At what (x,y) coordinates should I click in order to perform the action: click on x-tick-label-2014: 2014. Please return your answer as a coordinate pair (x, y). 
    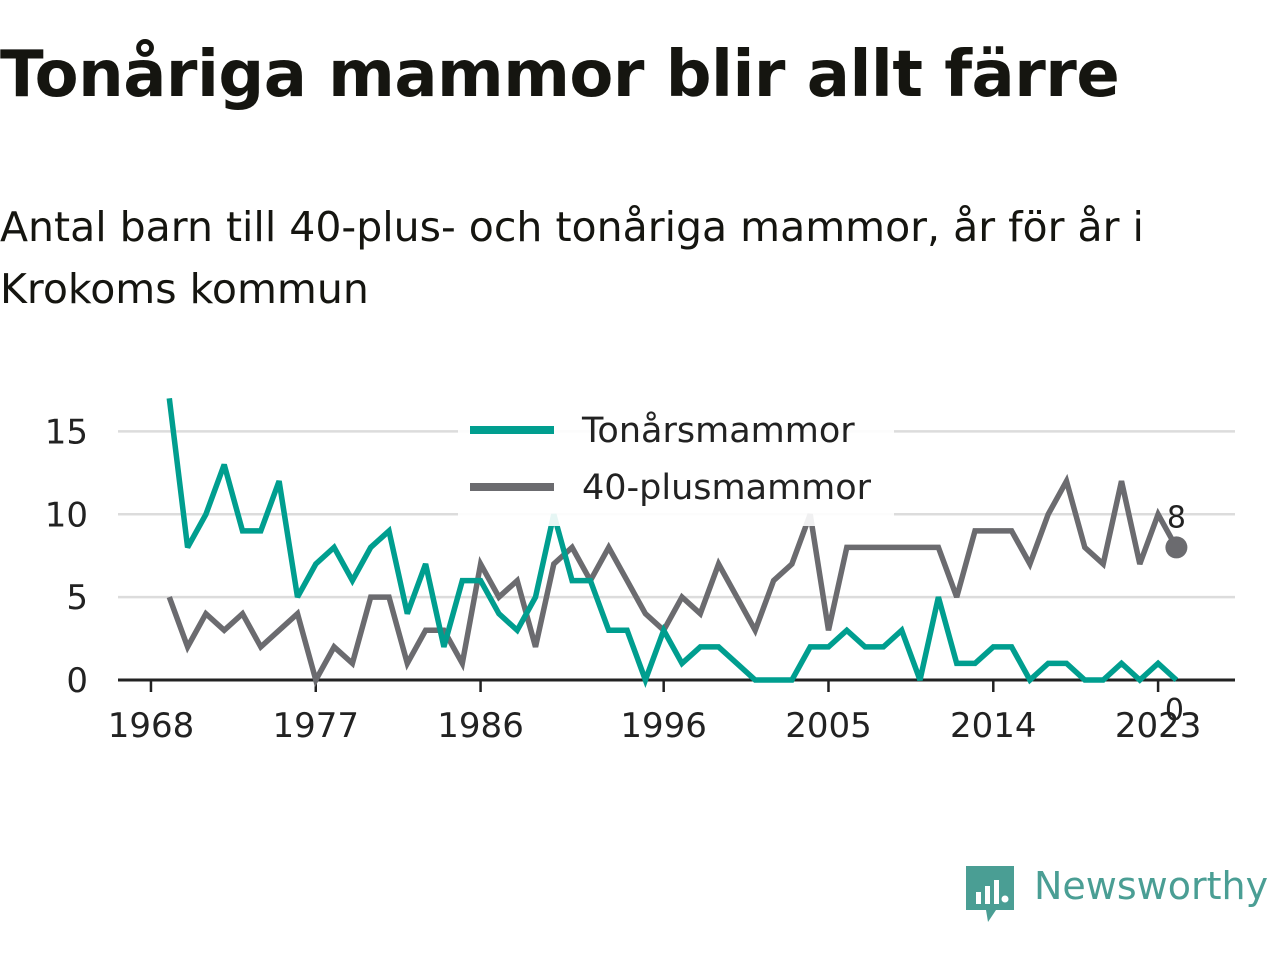
    Looking at the image, I should click on (993, 726).